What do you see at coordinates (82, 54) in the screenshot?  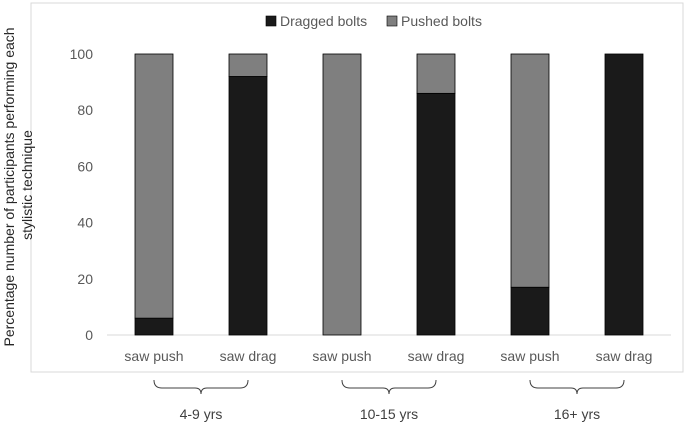 I see `y-tick-label: 100` at bounding box center [82, 54].